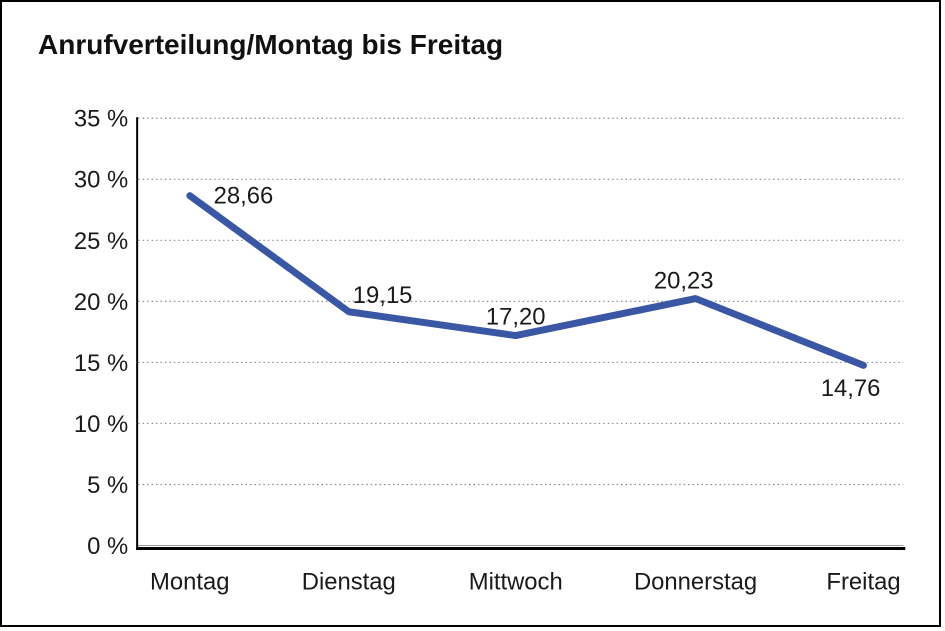 The width and height of the screenshot is (945, 631). What do you see at coordinates (244, 196) in the screenshot?
I see `data-point-label: 28,66` at bounding box center [244, 196].